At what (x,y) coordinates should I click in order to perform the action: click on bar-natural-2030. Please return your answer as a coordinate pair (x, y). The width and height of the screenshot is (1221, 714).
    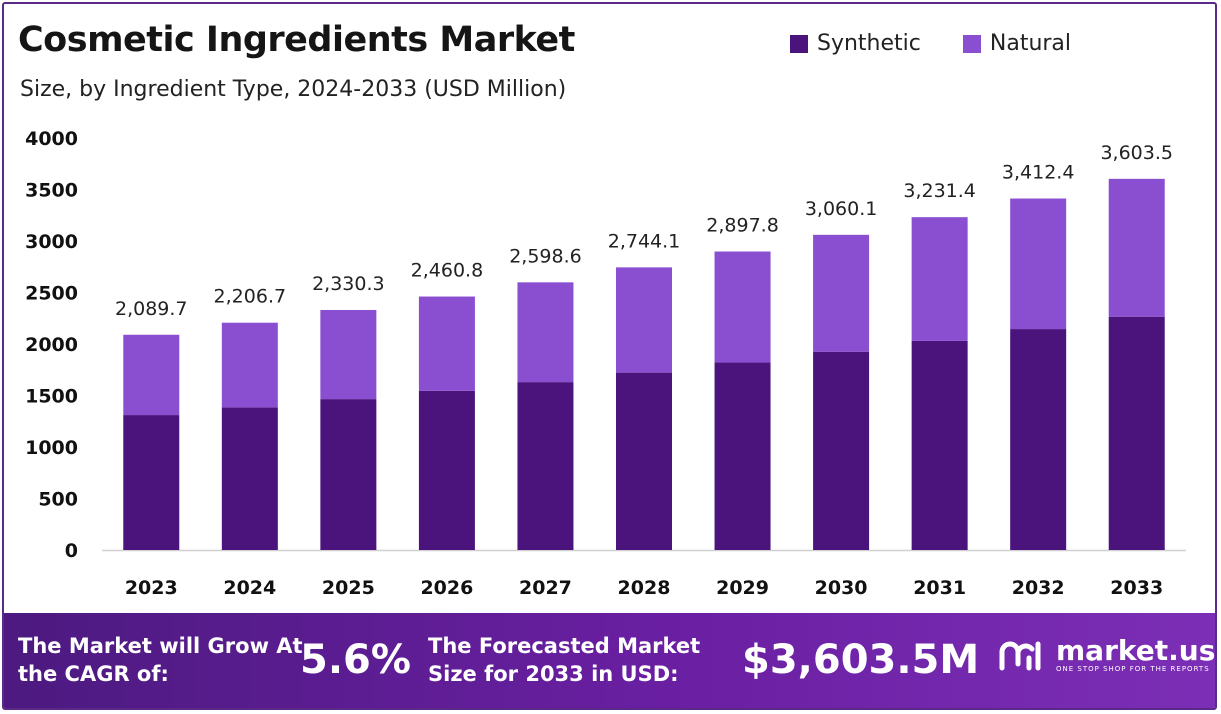
    Looking at the image, I should click on (841, 293).